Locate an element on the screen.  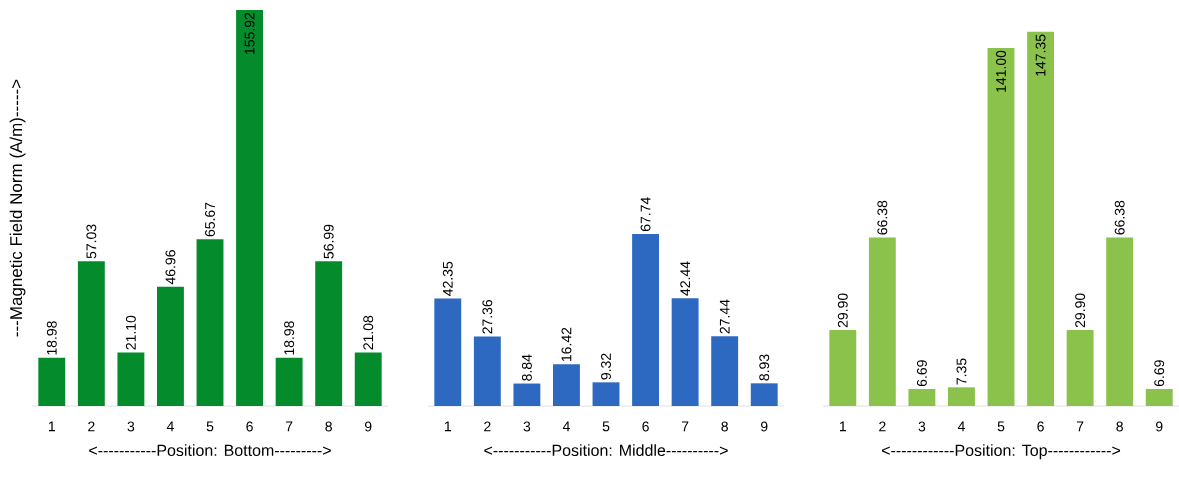
x-axis-title: <-----------Position: Middle----------> is located at coordinates (606, 450).